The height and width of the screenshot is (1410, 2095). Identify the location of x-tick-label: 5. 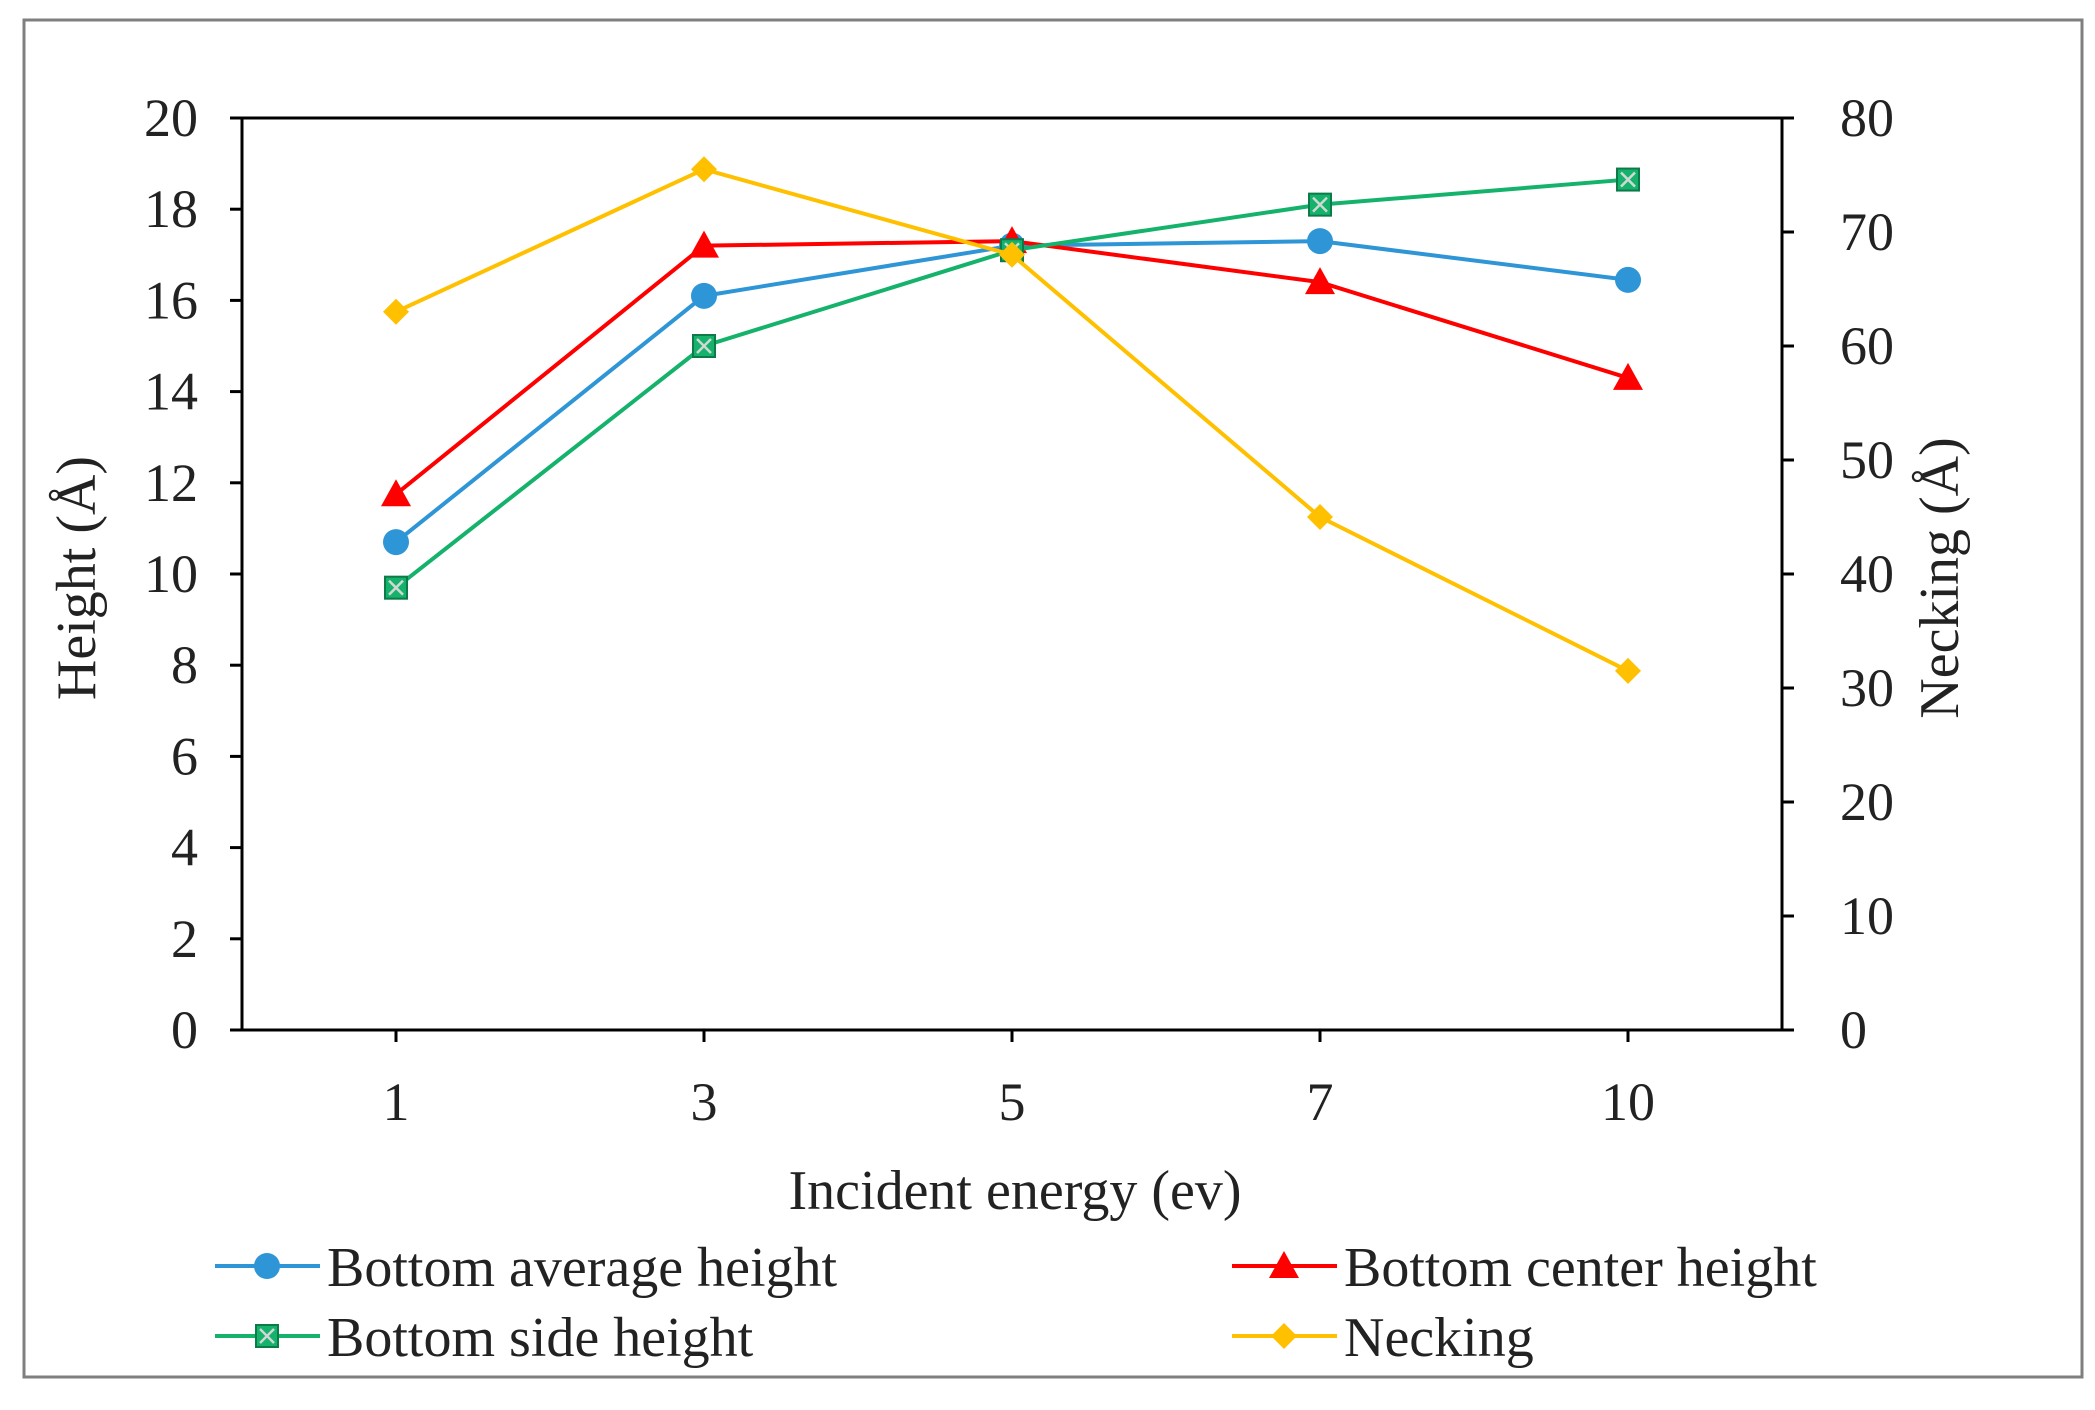
(1012, 1102).